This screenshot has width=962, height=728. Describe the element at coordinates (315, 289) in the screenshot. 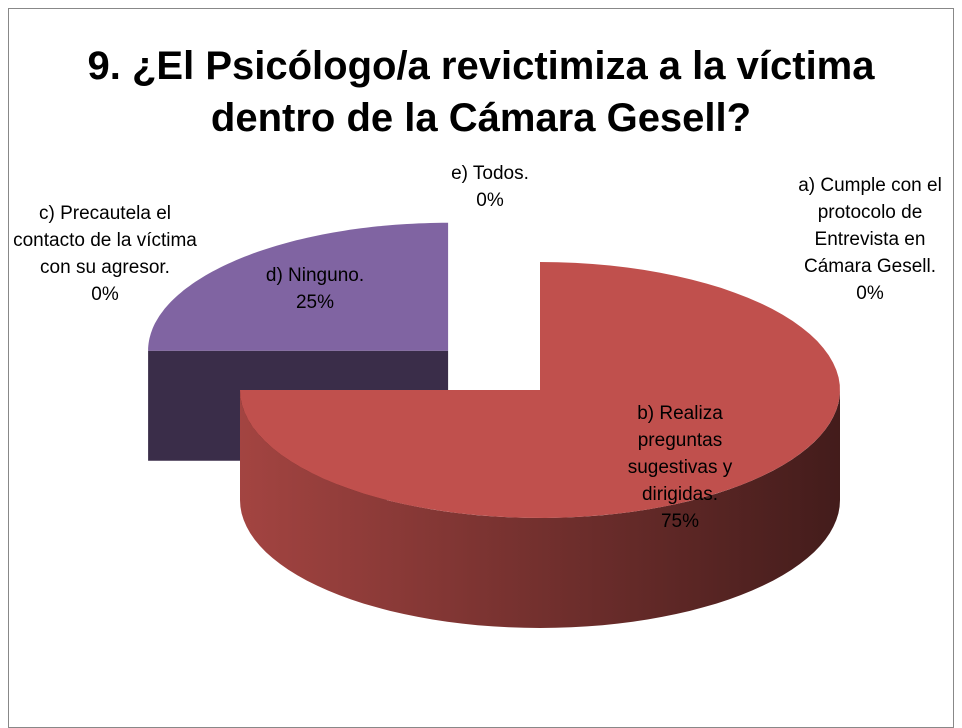

I see `data-label: d) Ninguno. 25%` at that location.